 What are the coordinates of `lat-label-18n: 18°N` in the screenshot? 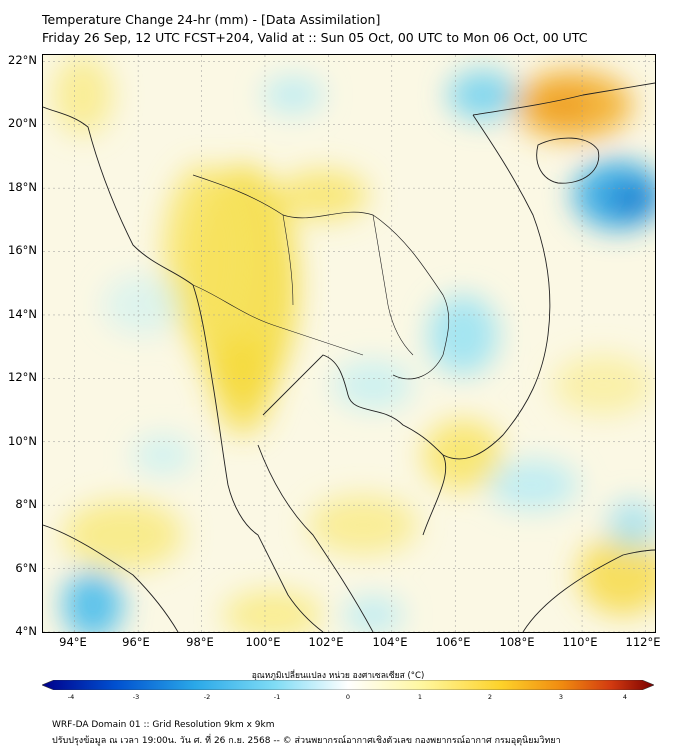 It's located at (22, 187).